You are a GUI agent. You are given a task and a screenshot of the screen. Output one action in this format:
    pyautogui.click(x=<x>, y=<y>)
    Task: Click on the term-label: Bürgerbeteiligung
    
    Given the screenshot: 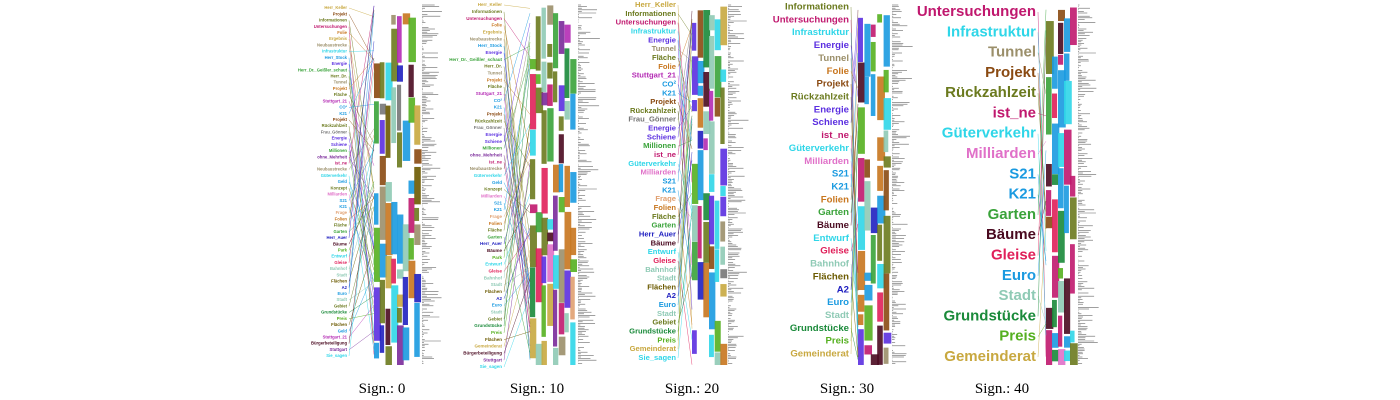 What is the action you would take?
    pyautogui.click(x=329, y=343)
    